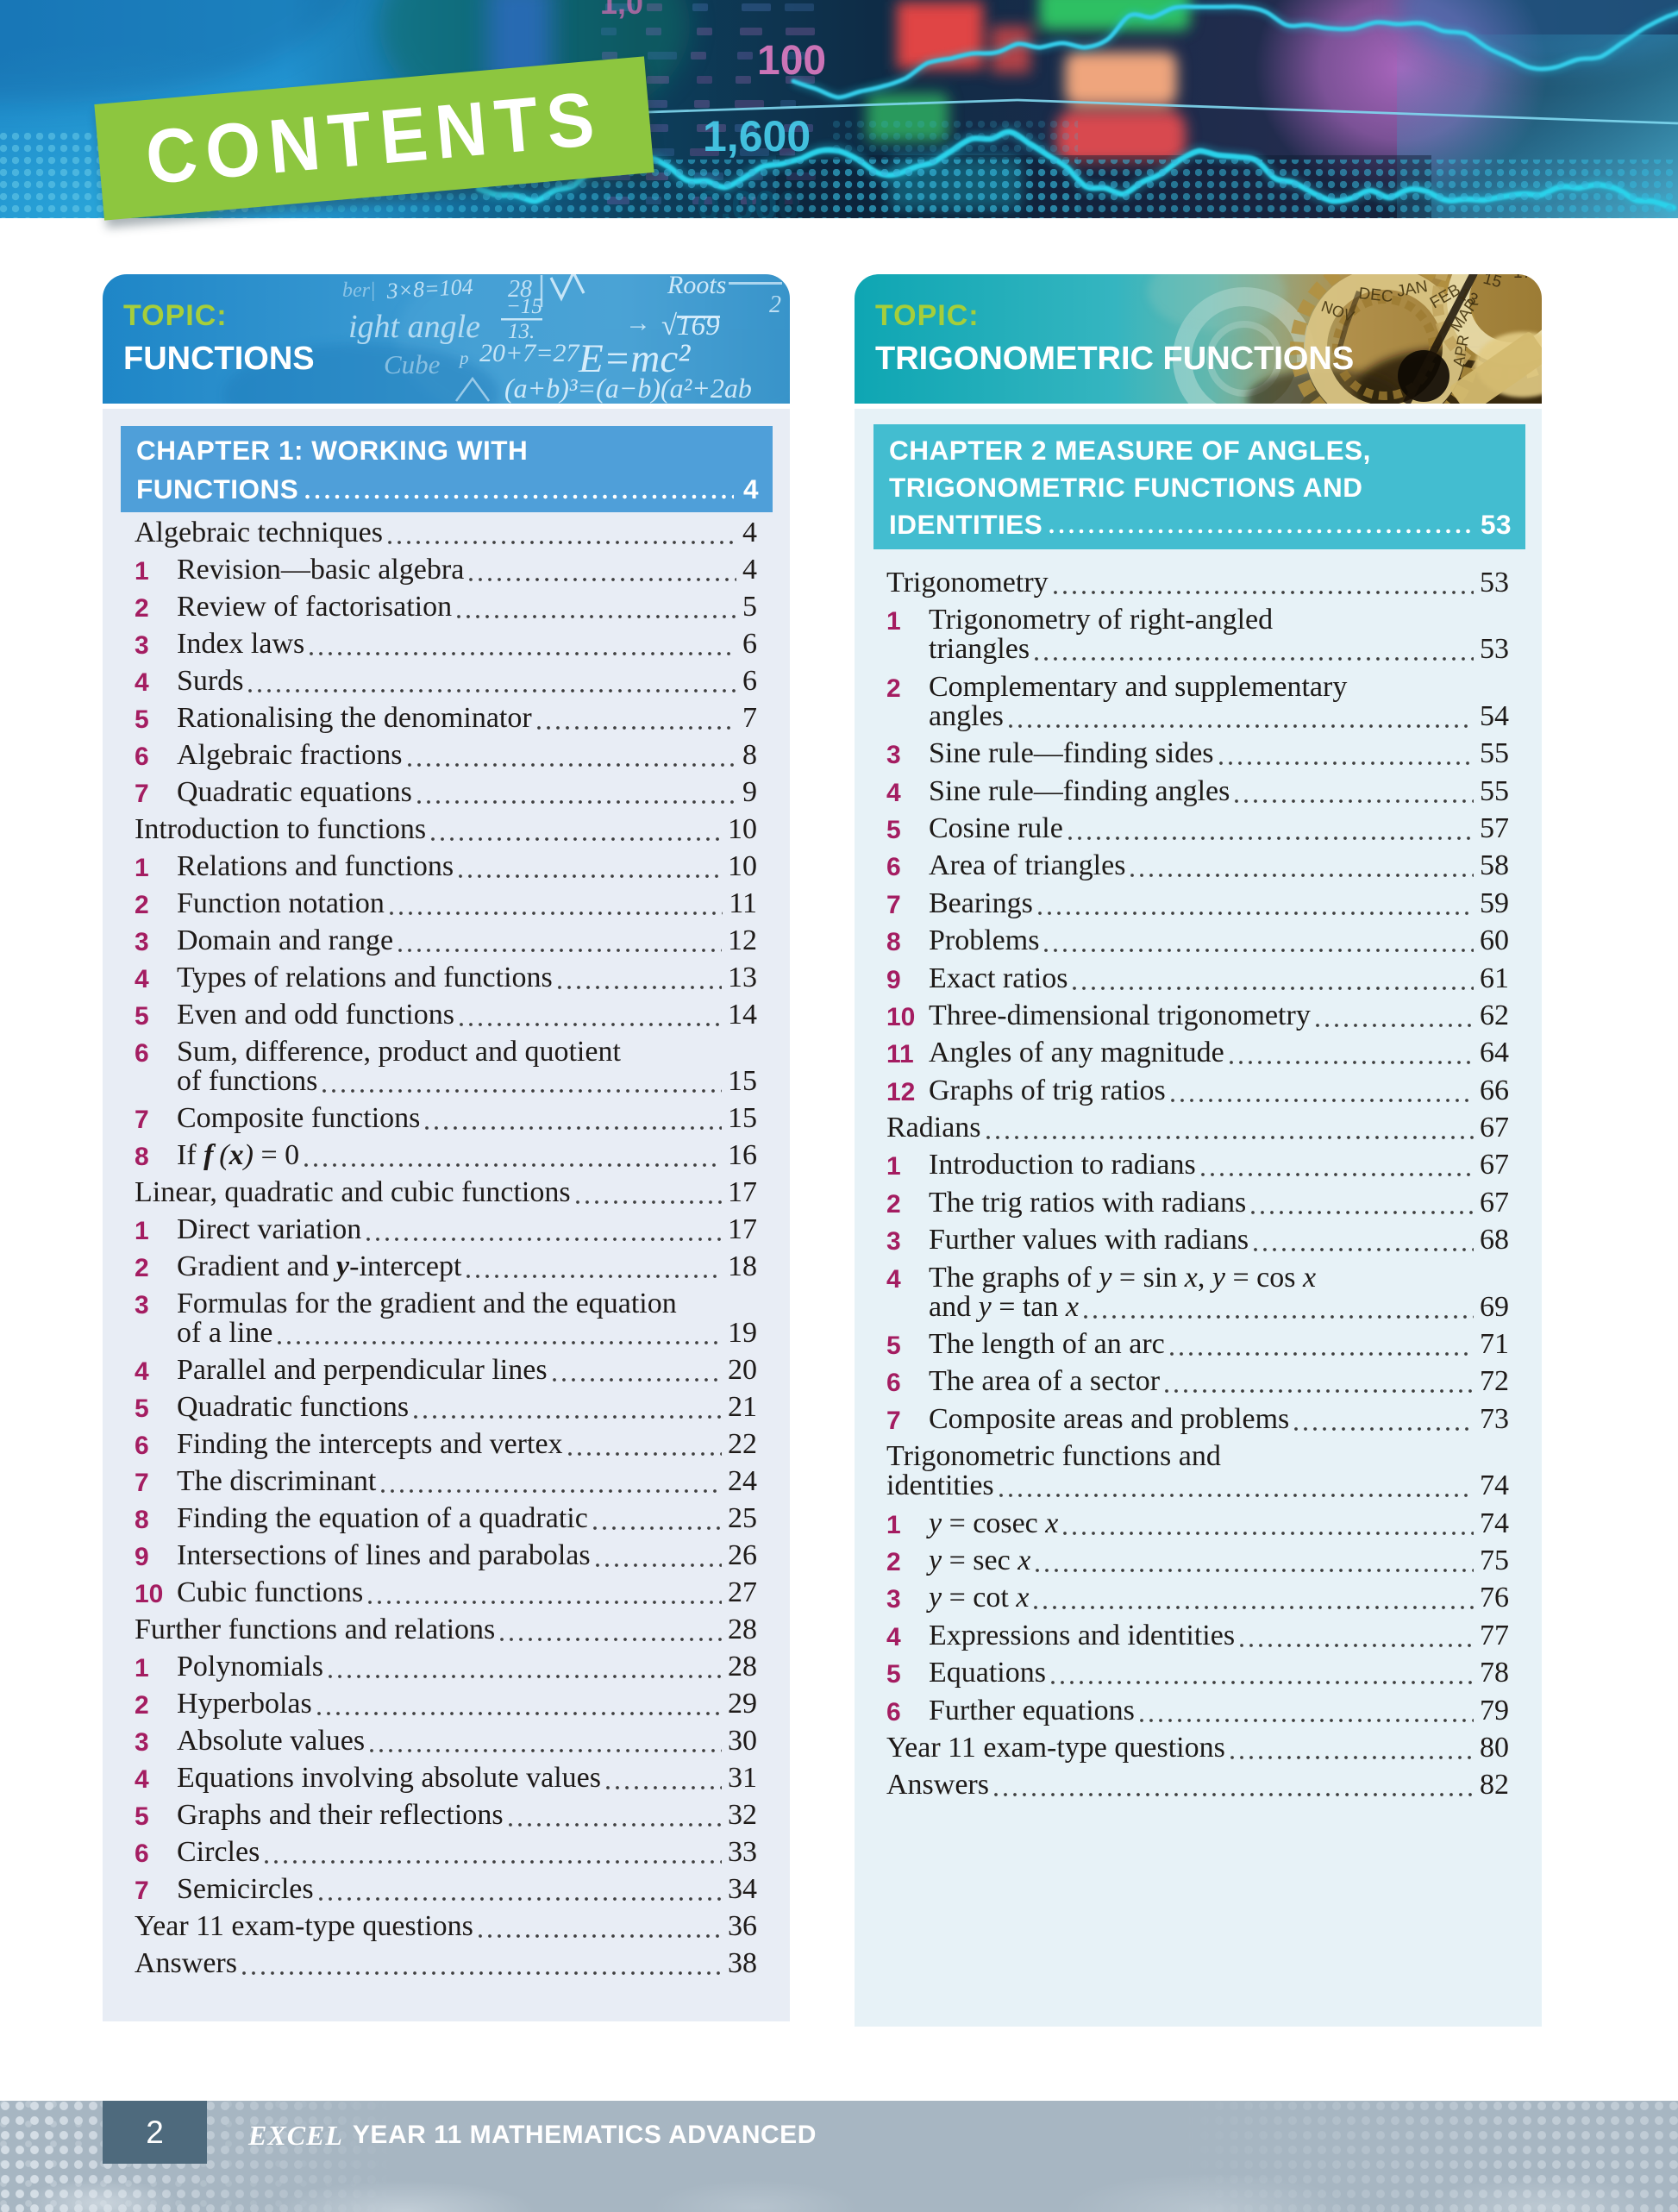  Describe the element at coordinates (413, 364) in the screenshot. I see `svg-text: Cube` at that location.